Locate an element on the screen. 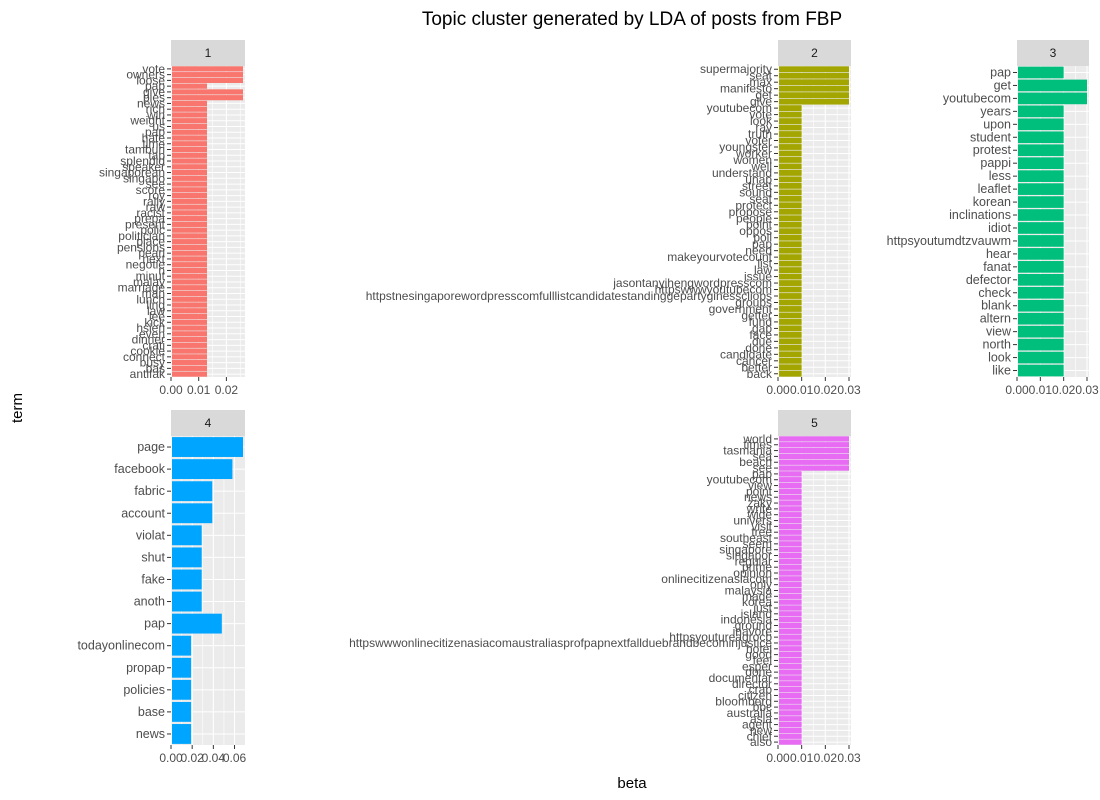 The image size is (1100, 800). term-label: jasontanyihengwordpresscom is located at coordinates (692, 283).